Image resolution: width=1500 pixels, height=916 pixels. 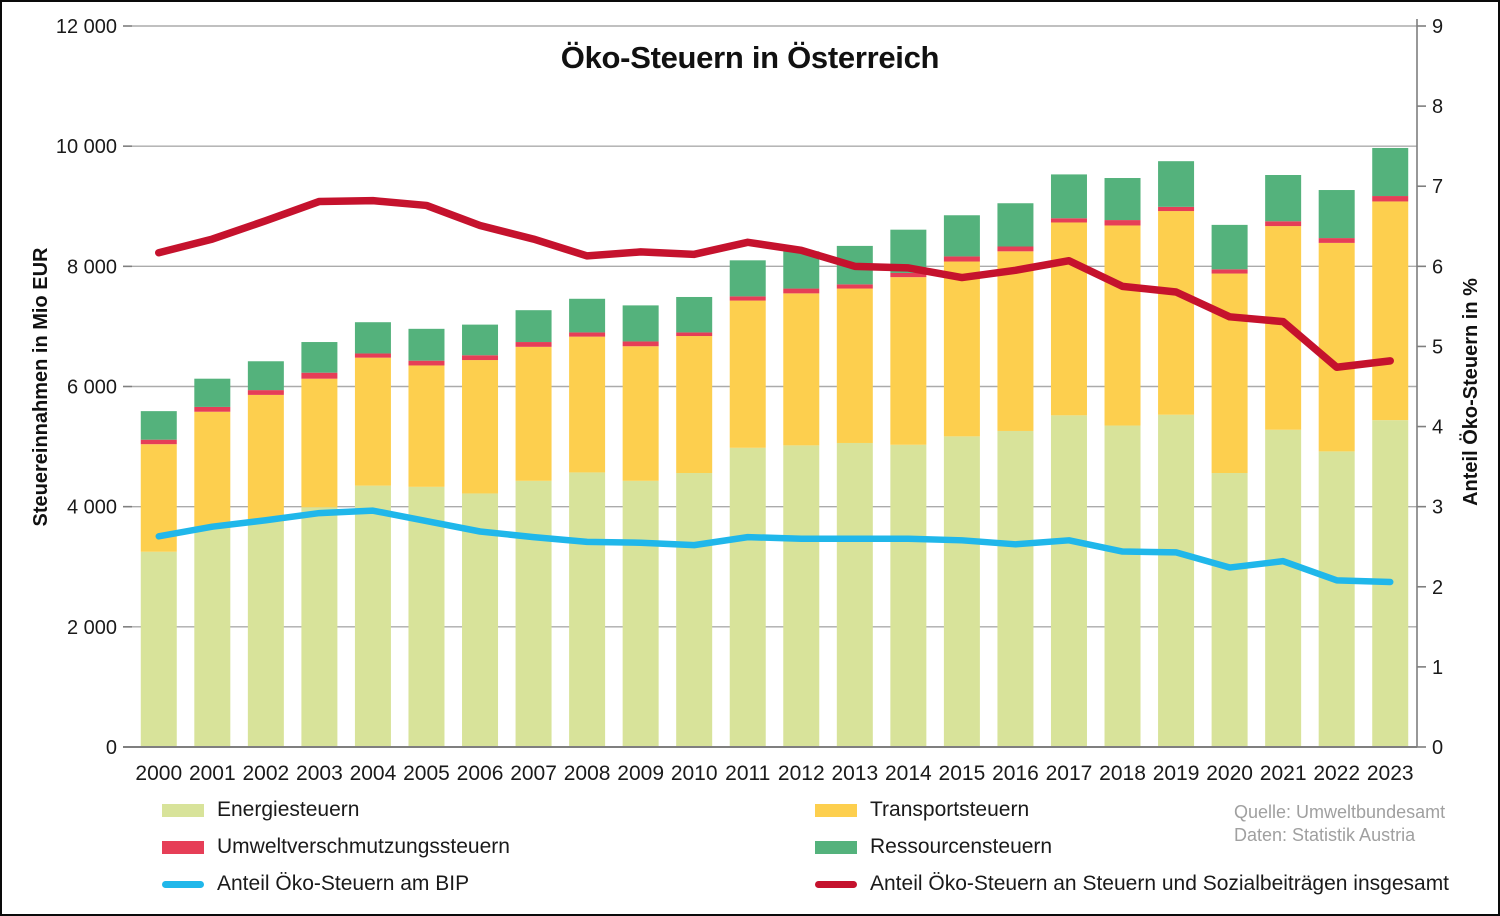 What do you see at coordinates (1176, 580) in the screenshot?
I see `bar-segment-2019-energie` at bounding box center [1176, 580].